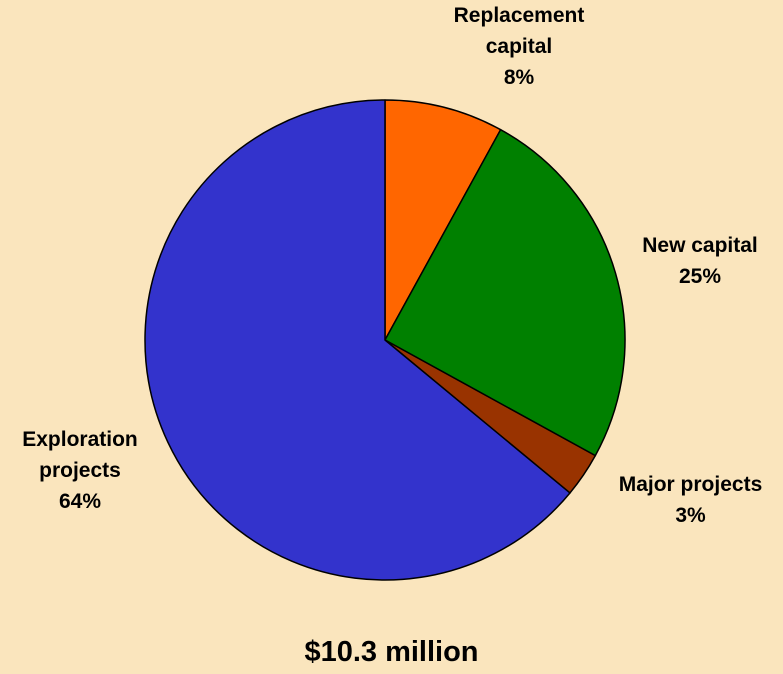  I want to click on category-label: Replacement capital, so click(519, 31).